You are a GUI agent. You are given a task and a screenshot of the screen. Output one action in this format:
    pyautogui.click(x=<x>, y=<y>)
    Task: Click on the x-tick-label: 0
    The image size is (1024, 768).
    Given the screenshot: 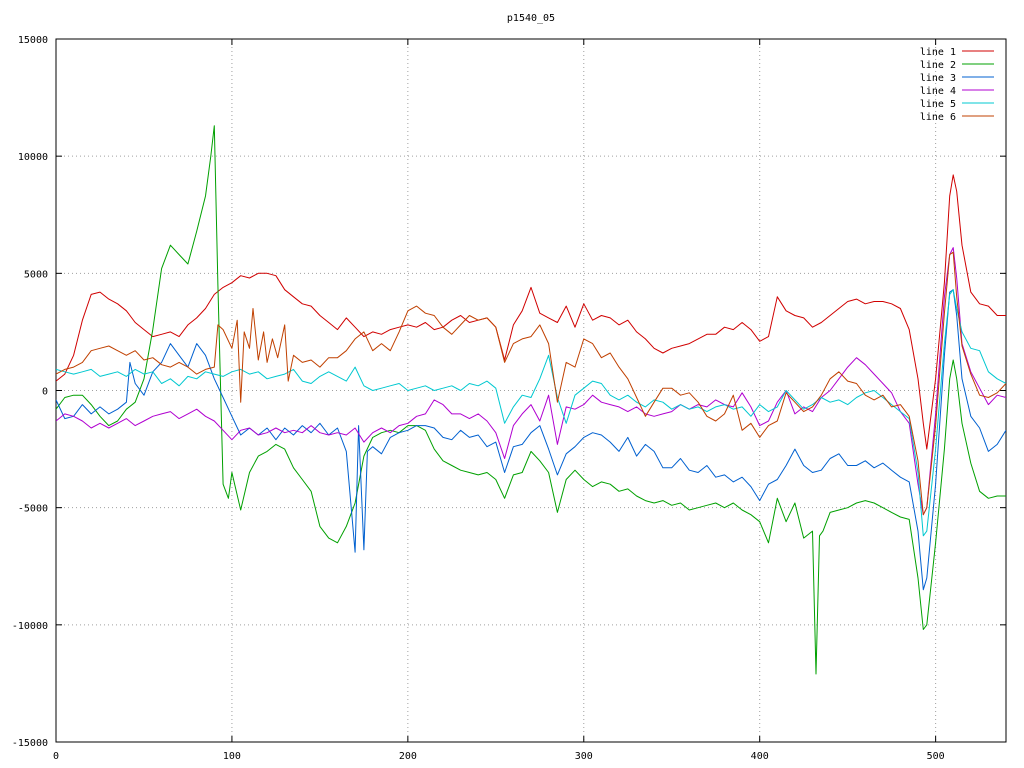 What is the action you would take?
    pyautogui.click(x=56, y=756)
    